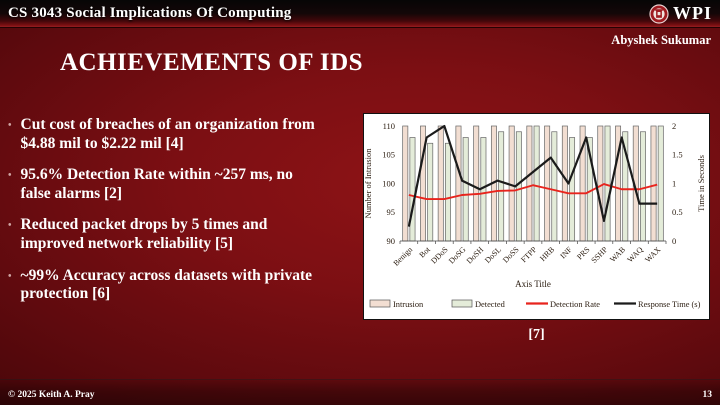  I want to click on svg-text: FTPP, so click(529, 255).